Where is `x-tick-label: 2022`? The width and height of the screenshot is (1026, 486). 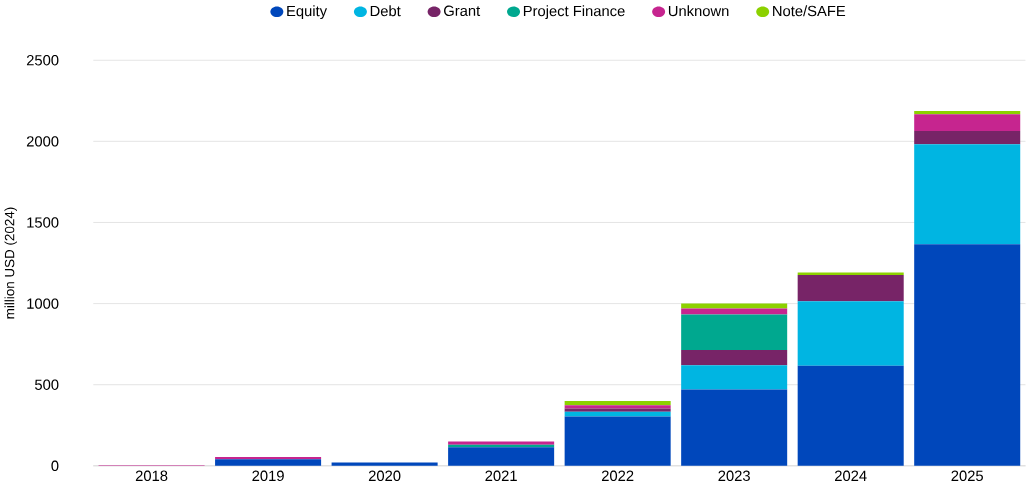 x-tick-label: 2022 is located at coordinates (617, 476).